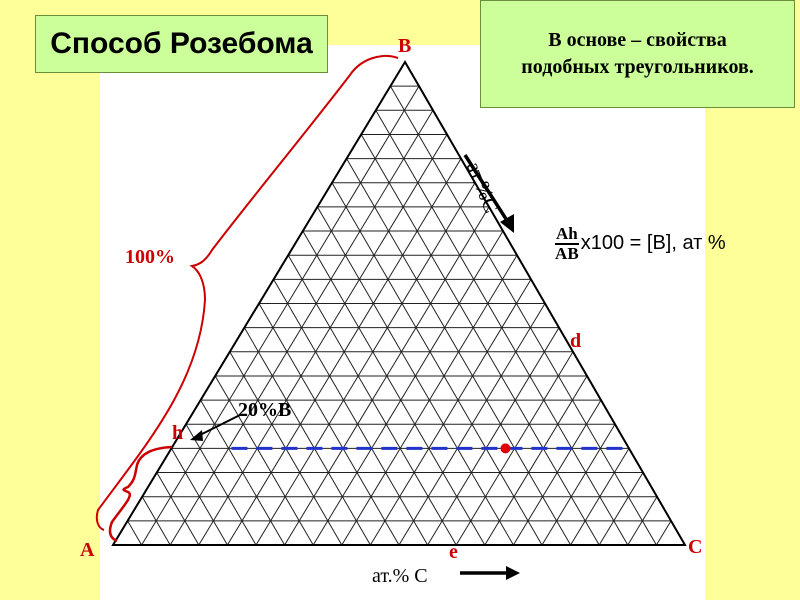 This screenshot has width=800, height=600. Describe the element at coordinates (150, 257) in the screenshot. I see `brace-label-100: 100%` at that location.